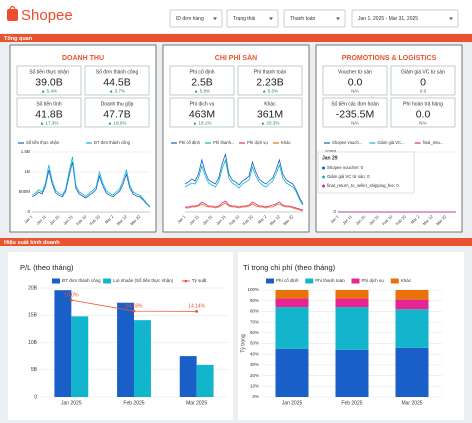 This screenshot has height=423, width=472. Describe the element at coordinates (25, 151) in the screenshot. I see `y-tick-label: 1.5B` at that location.